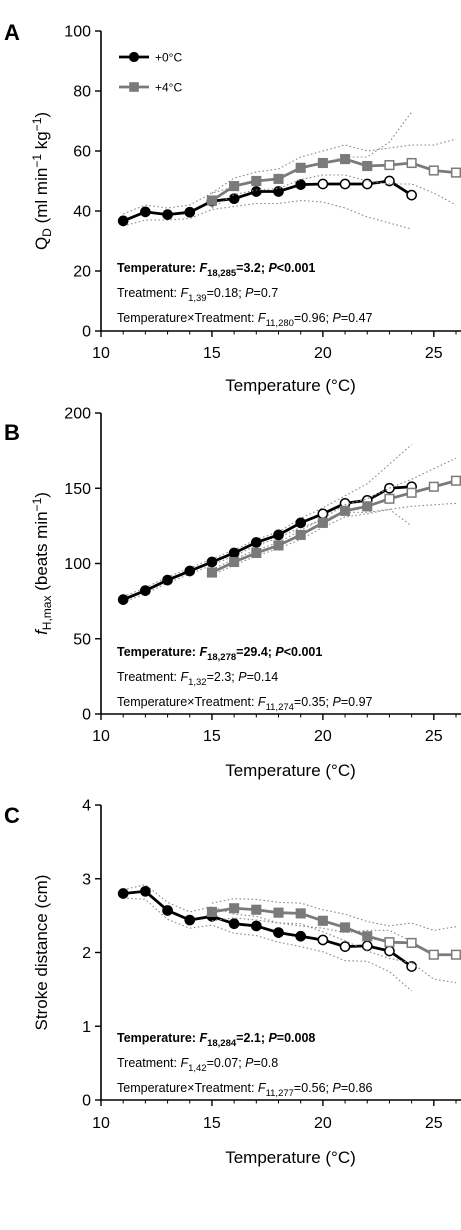  What do you see at coordinates (197, 295) in the screenshot?
I see `stat-annotation-2: Treatment: F1,39=0.18; P=0.7` at bounding box center [197, 295].